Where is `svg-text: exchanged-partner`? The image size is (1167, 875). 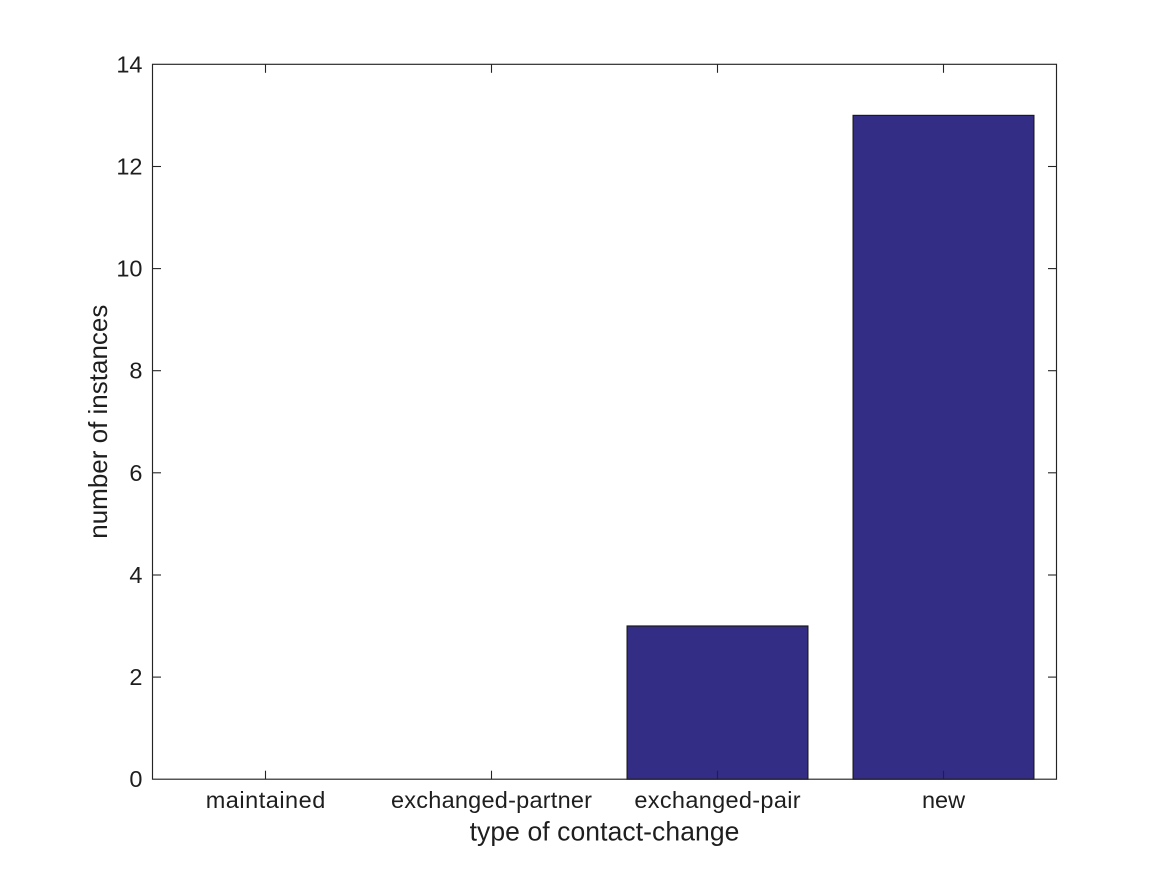 svg-text: exchanged-partner is located at coordinates (491, 800).